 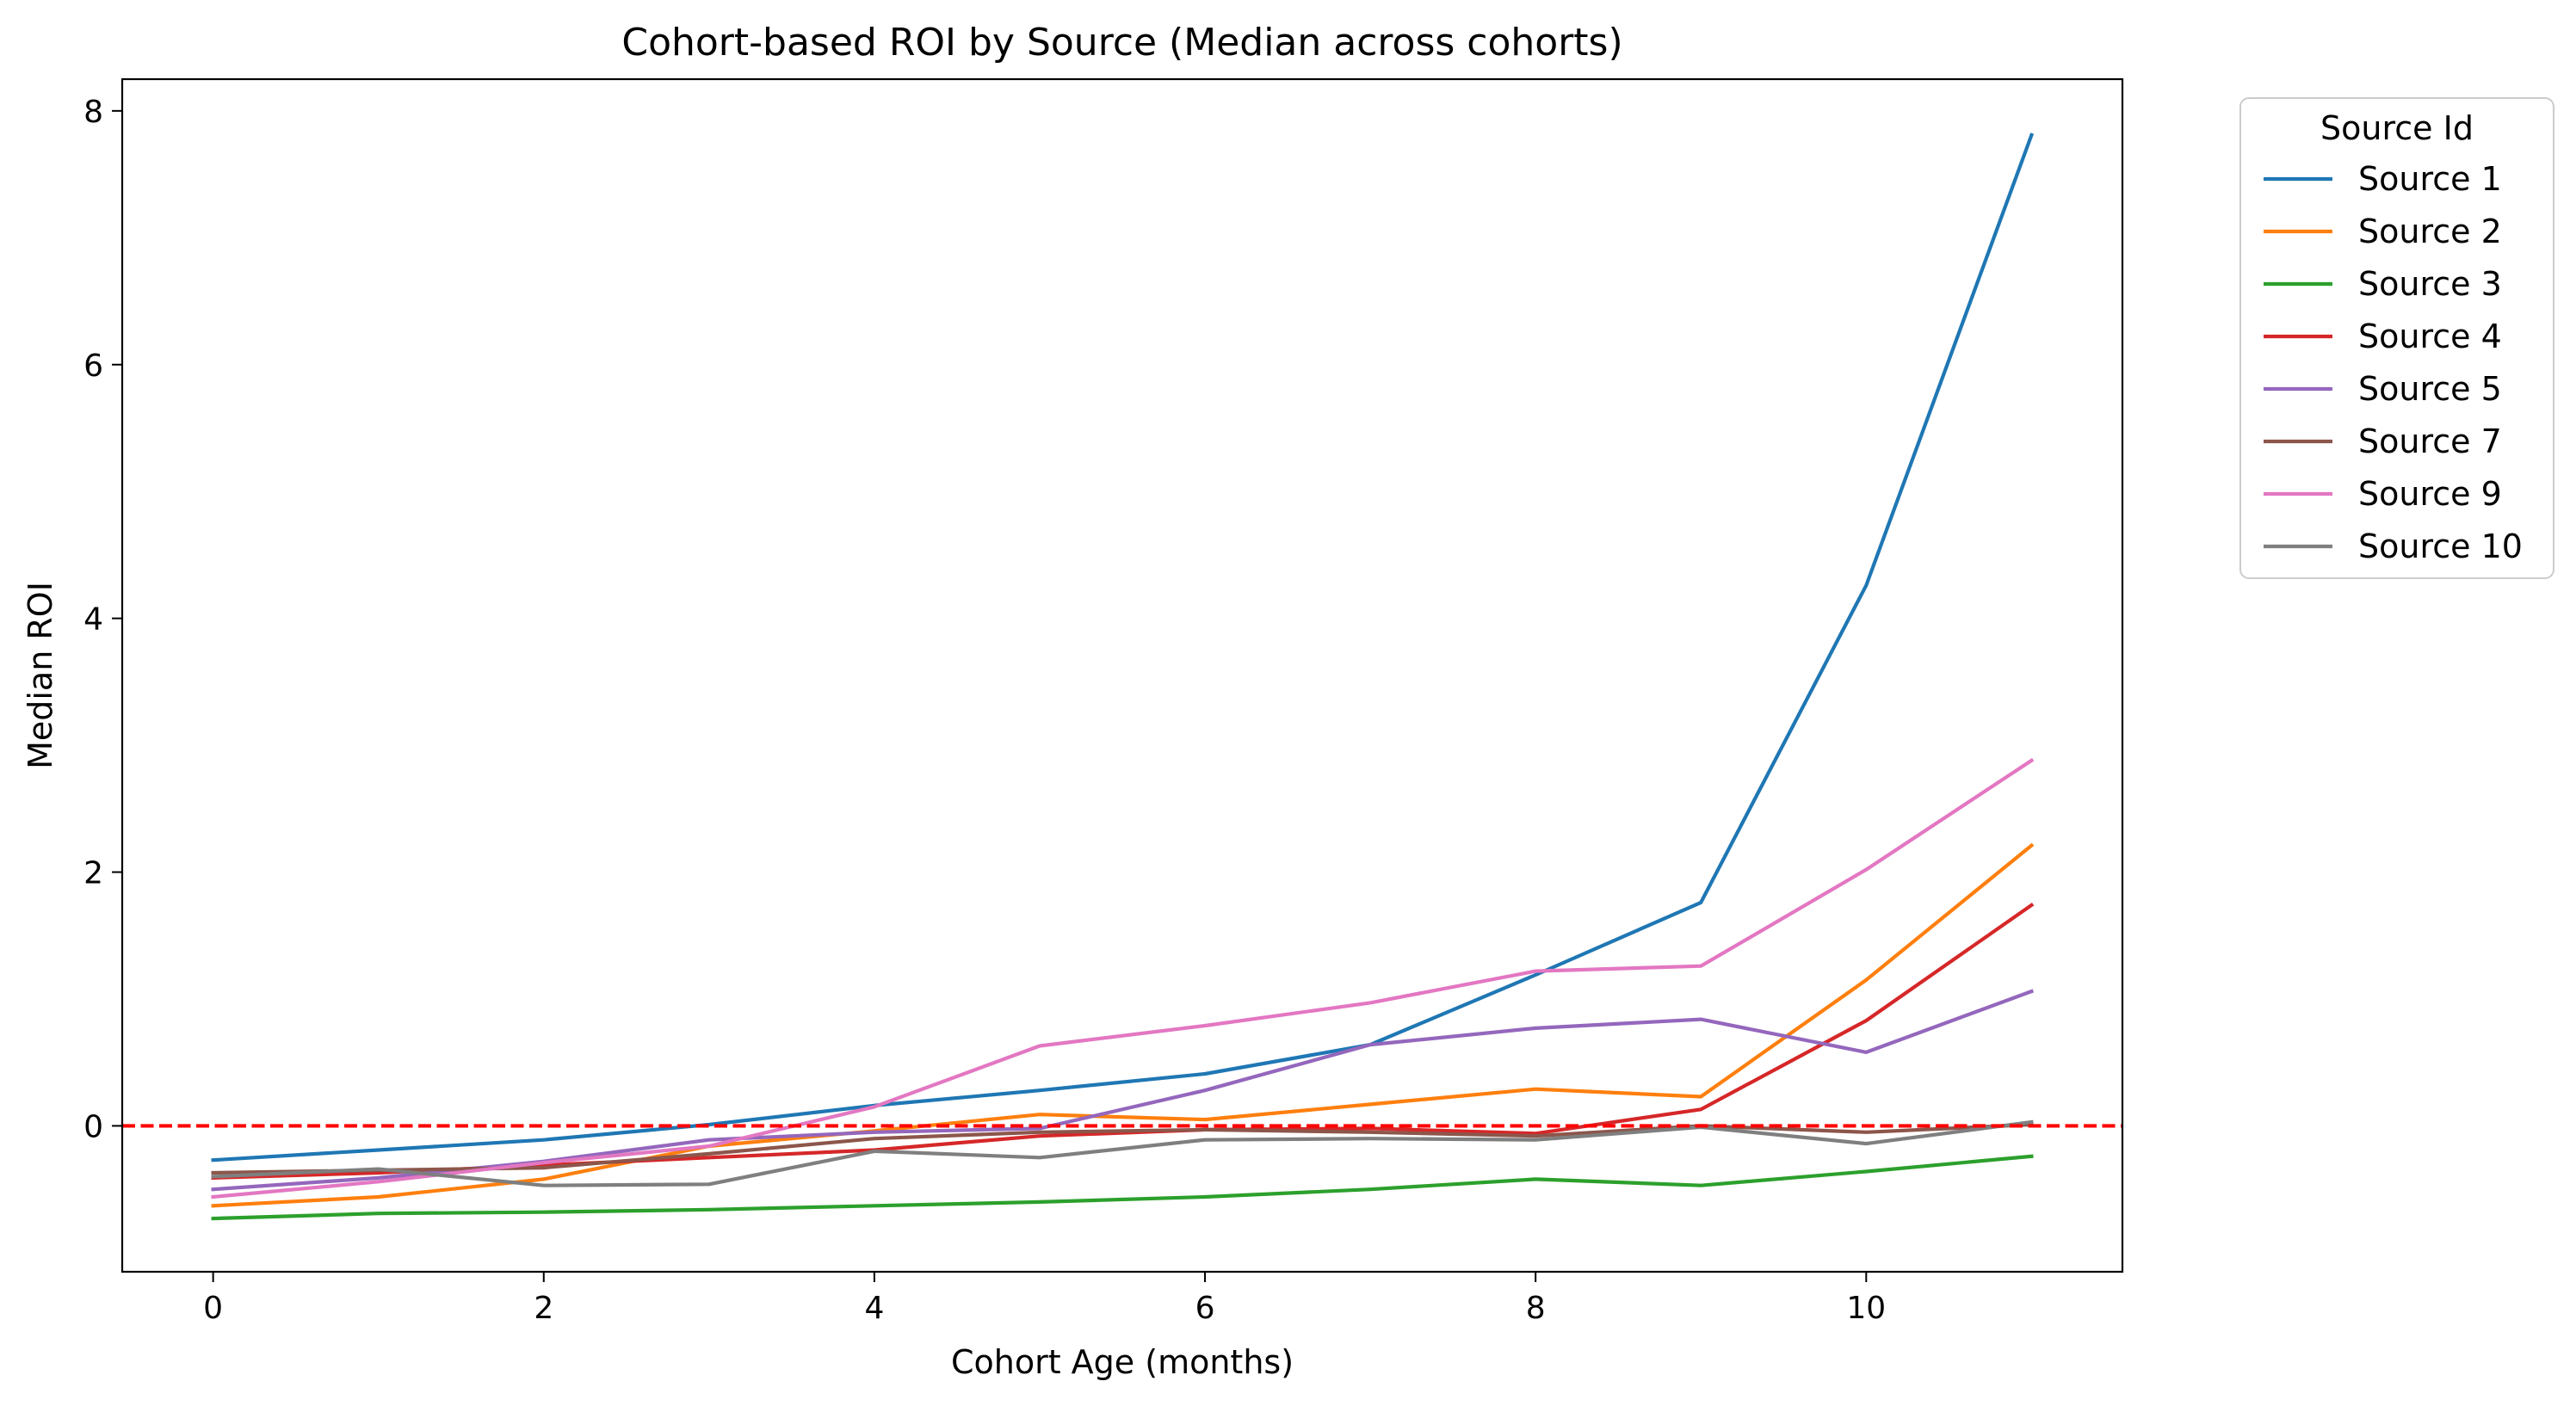 What do you see at coordinates (93, 873) in the screenshot?
I see `y-tick-label: 2` at bounding box center [93, 873].